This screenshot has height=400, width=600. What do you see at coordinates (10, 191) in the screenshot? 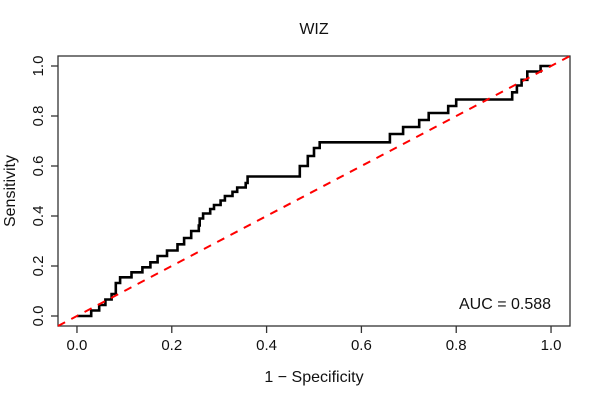
I see `y-axis-title: Sensitivity` at bounding box center [10, 191].